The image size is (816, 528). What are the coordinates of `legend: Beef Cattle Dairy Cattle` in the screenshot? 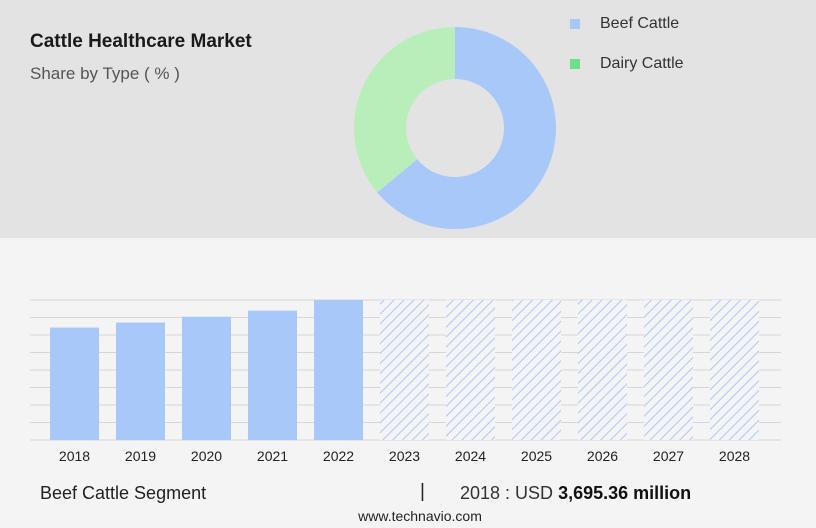 It's located at (627, 54).